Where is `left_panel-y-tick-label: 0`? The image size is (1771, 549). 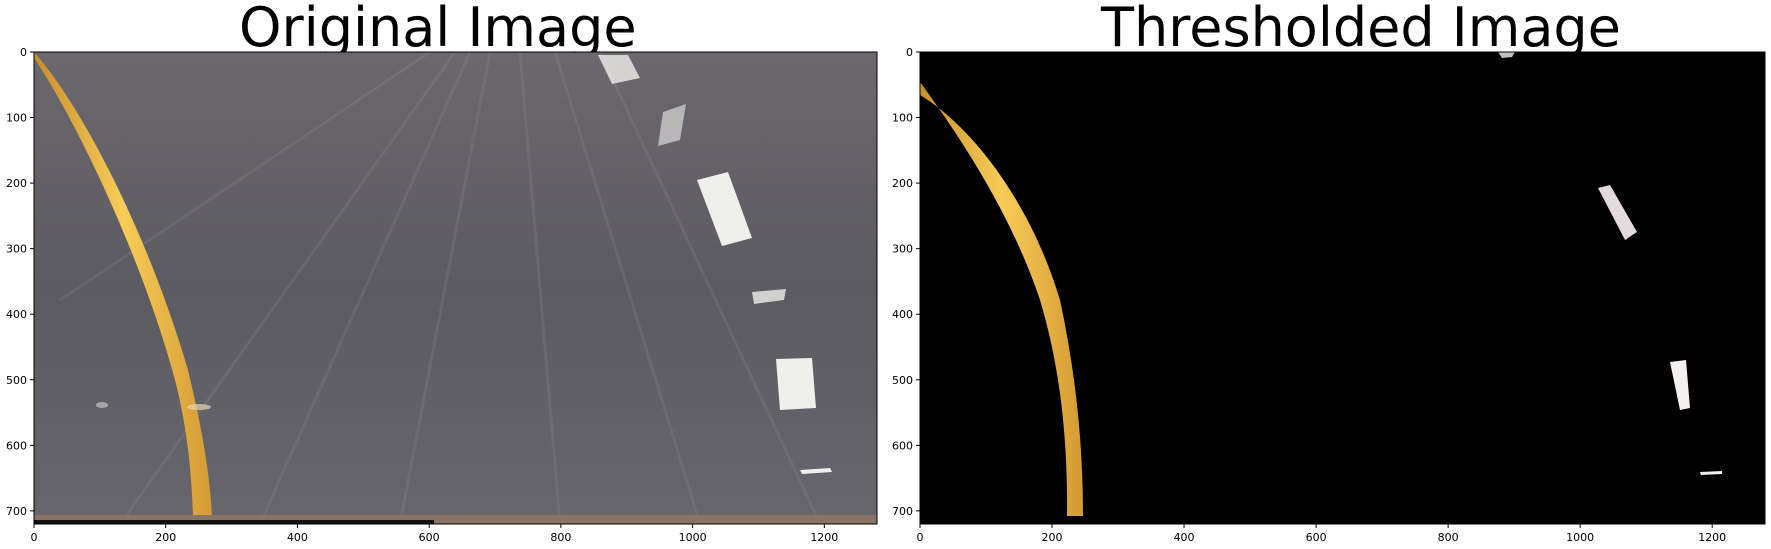
left_panel-y-tick-label: 0 is located at coordinates (23, 52).